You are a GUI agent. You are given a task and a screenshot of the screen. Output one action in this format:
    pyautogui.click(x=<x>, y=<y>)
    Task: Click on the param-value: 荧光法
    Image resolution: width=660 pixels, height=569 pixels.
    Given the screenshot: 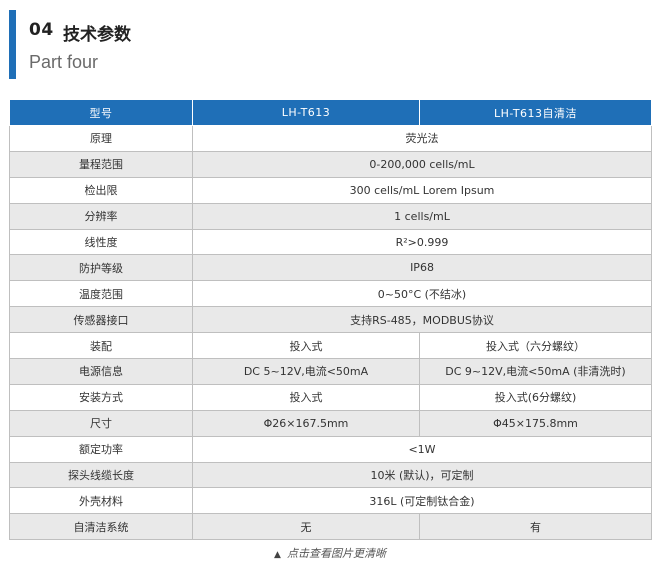 What is the action you would take?
    pyautogui.click(x=422, y=138)
    